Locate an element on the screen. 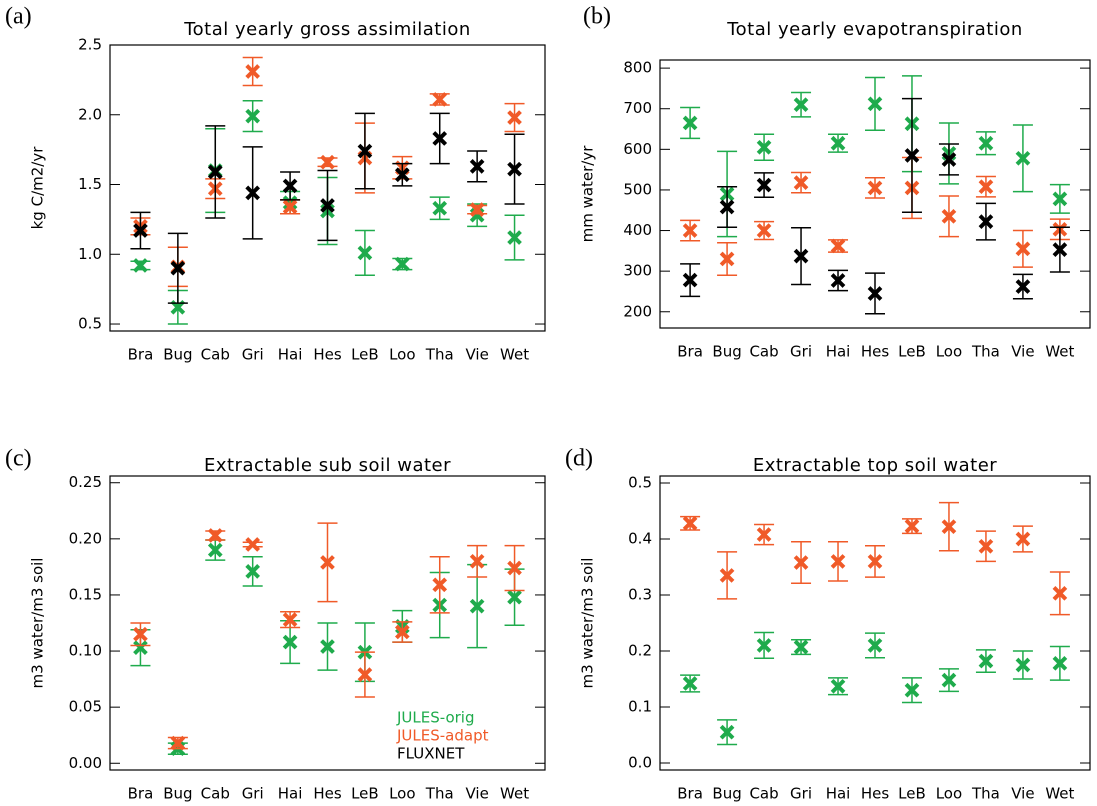  y-tick-label: 300 is located at coordinates (637, 271).